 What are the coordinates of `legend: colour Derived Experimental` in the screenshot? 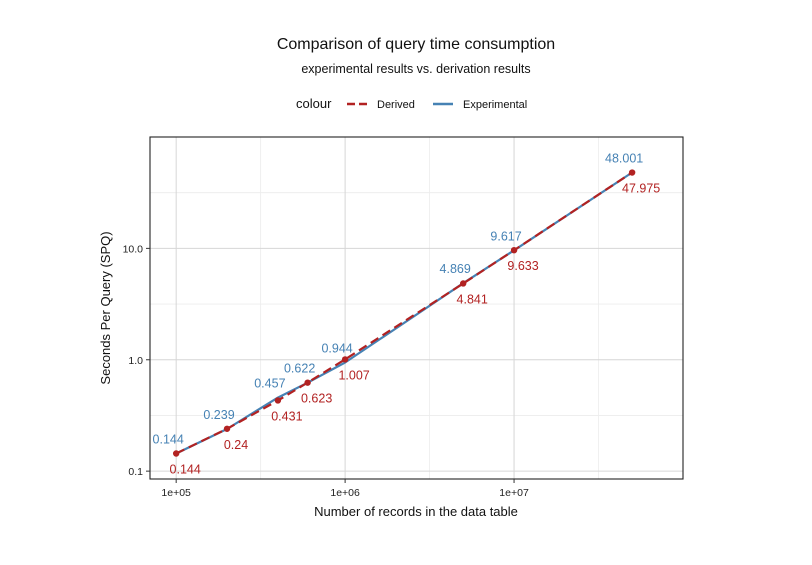 It's located at (411, 103).